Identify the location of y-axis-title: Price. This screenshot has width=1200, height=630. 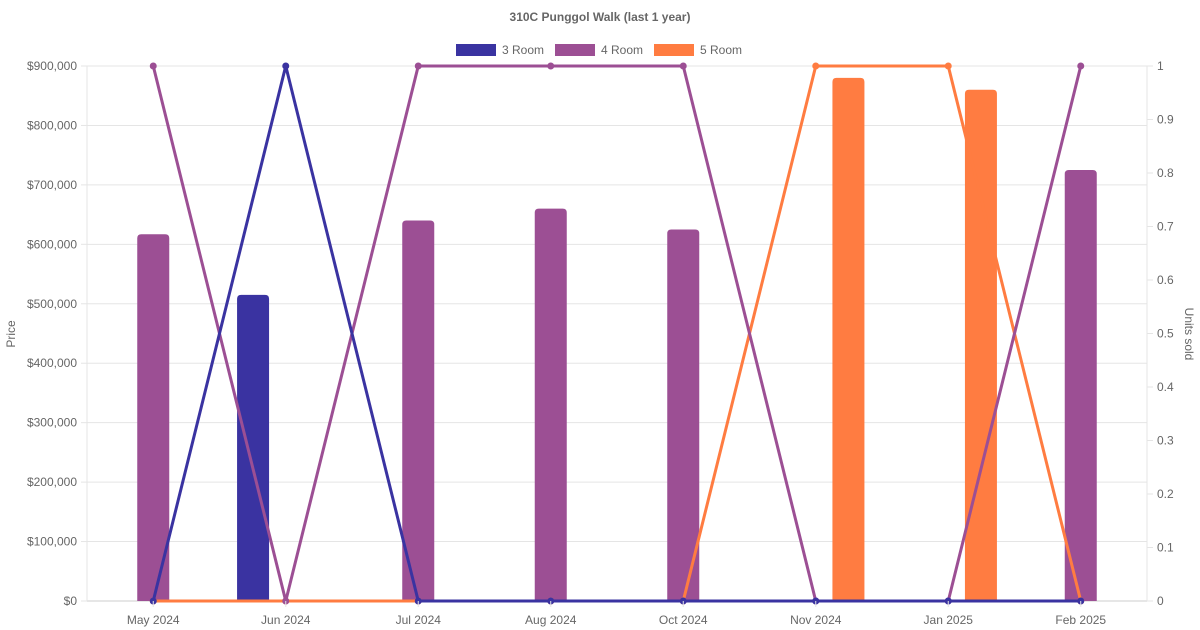
(11, 334).